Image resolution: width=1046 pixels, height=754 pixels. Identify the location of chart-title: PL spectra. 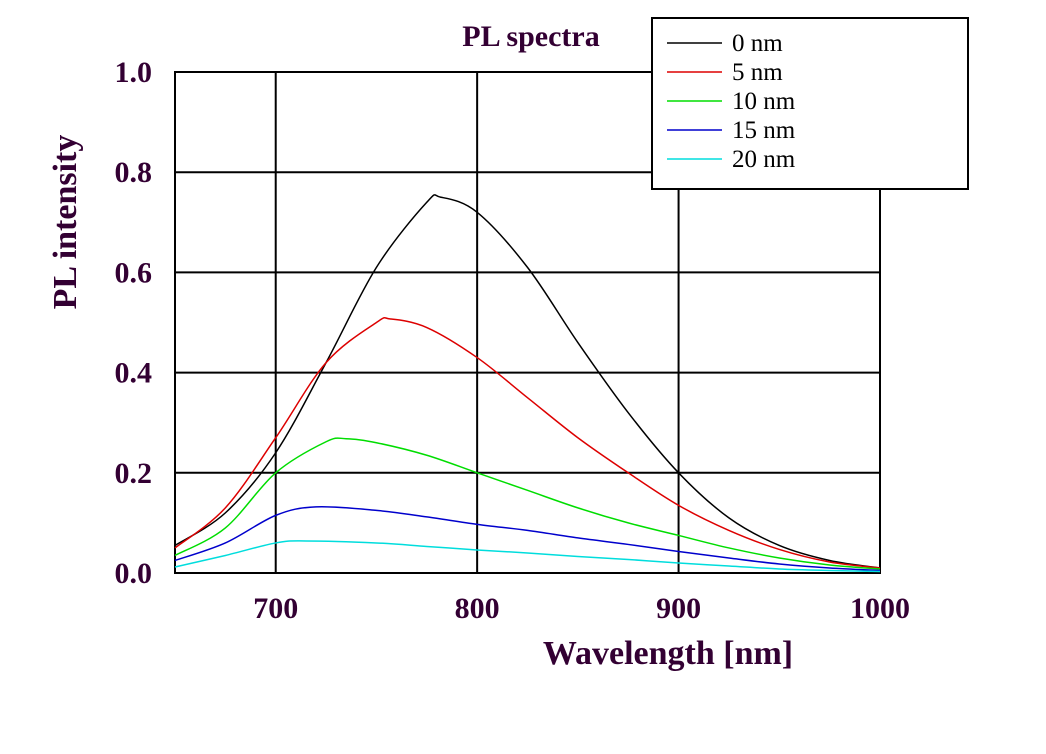
(530, 36).